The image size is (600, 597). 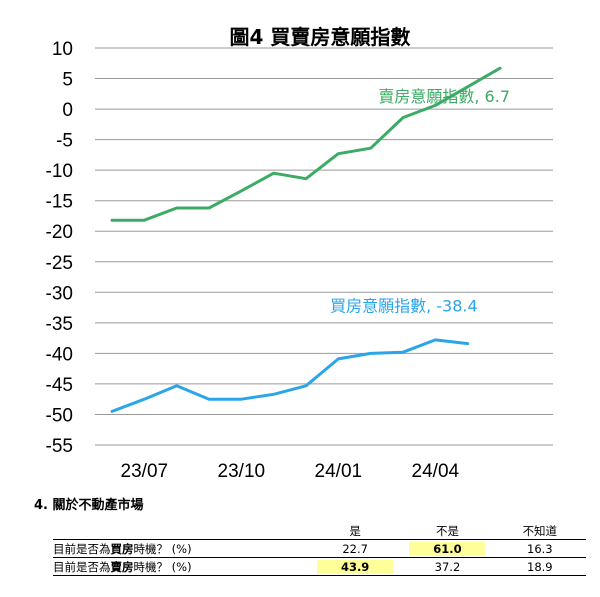 I want to click on section-title: 4. 關於不動產市場, so click(x=89, y=505).